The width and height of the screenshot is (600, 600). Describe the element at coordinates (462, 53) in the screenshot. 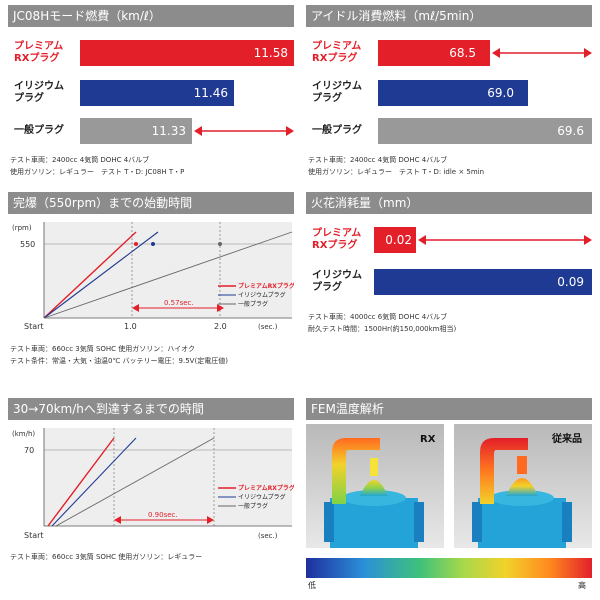

I see `idle-value-premium: 68.5` at that location.